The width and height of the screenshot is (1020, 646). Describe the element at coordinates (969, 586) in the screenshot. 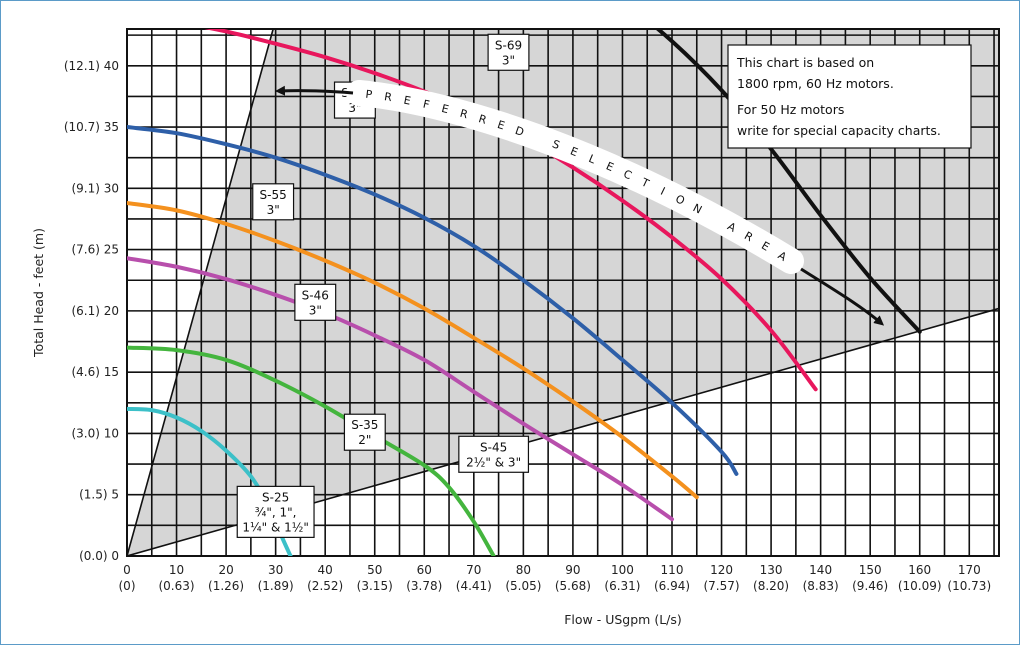

I see `x-tick-sublabel: (10.73)` at that location.